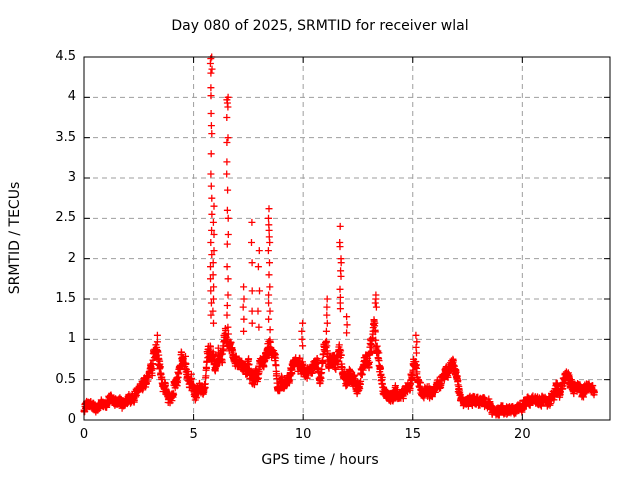 The width and height of the screenshot is (640, 480). I want to click on x-tick-label: 5, so click(193, 434).